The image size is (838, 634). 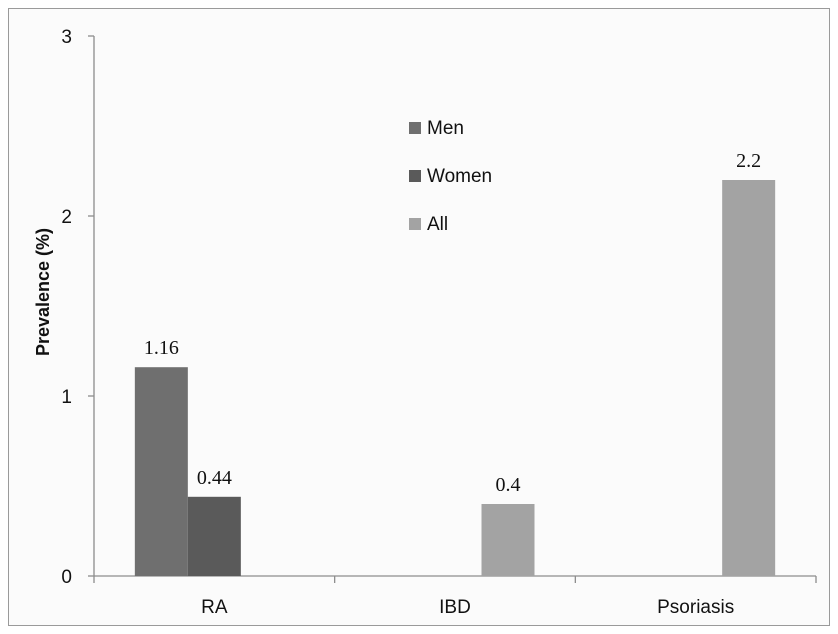 I want to click on y-tick-label: 0, so click(x=66, y=577).